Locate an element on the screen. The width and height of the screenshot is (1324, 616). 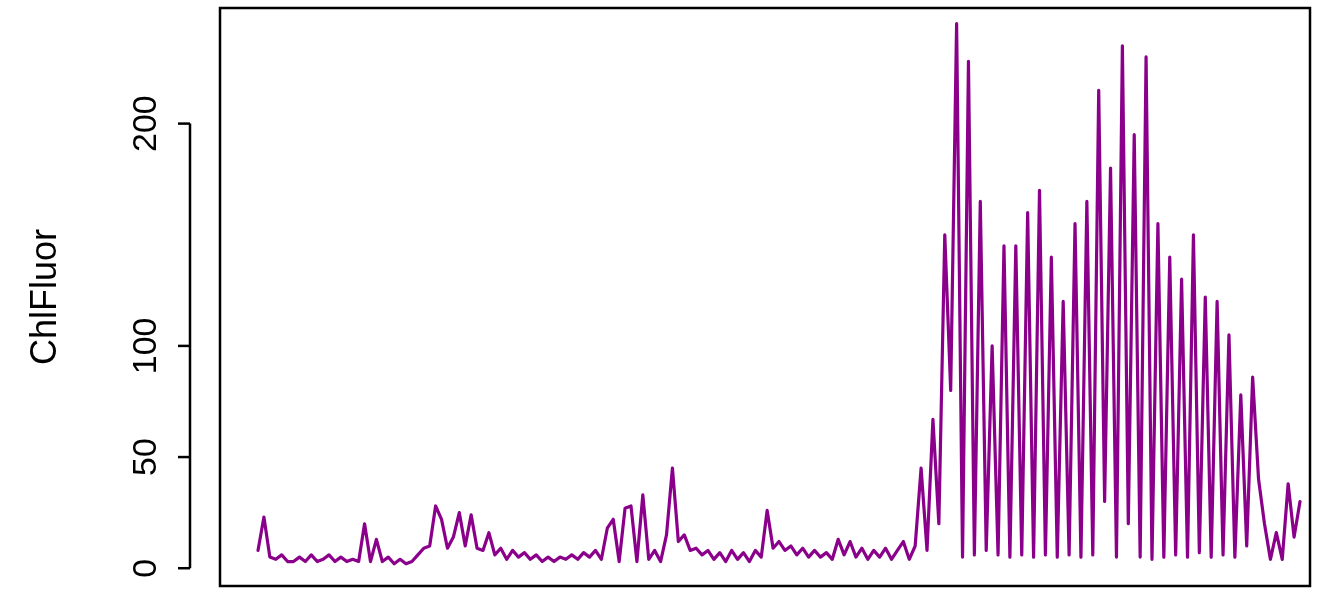
y-tick-label: 50 is located at coordinates (144, 457).